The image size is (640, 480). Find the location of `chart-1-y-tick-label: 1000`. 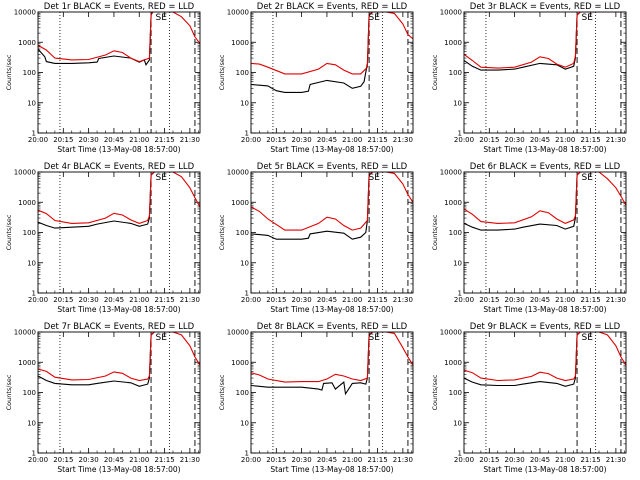

chart-1-y-tick-label: 1000 is located at coordinates (27, 43).